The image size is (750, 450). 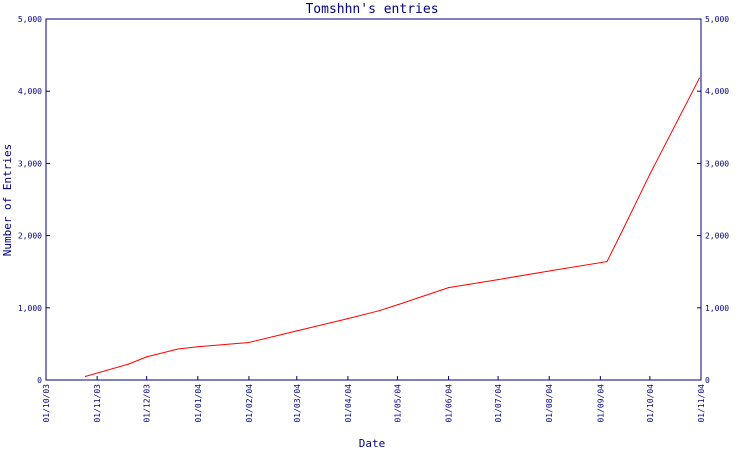 What do you see at coordinates (198, 403) in the screenshot?
I see `x-tick-label: 01/01/04` at bounding box center [198, 403].